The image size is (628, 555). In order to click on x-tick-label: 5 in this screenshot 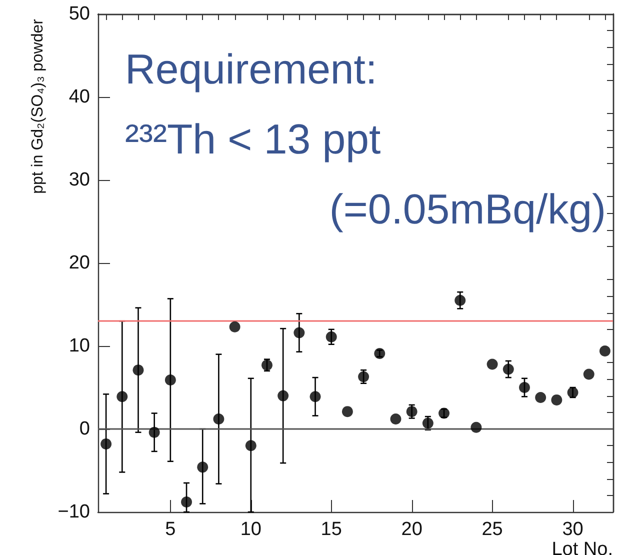, I will do `click(170, 529)`.